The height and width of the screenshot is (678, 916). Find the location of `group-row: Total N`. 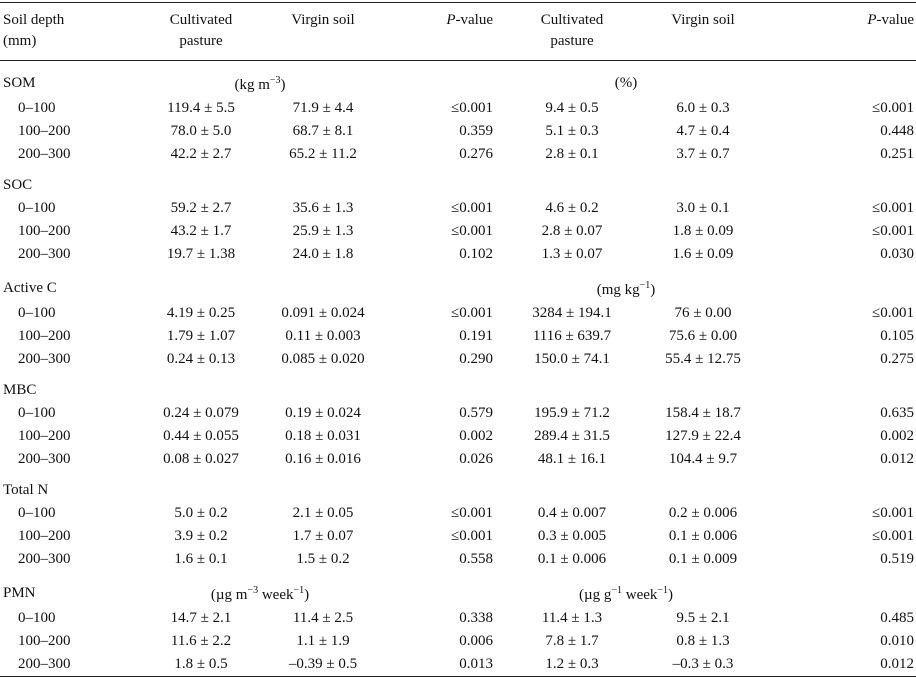

group-row: Total N is located at coordinates (458, 486).